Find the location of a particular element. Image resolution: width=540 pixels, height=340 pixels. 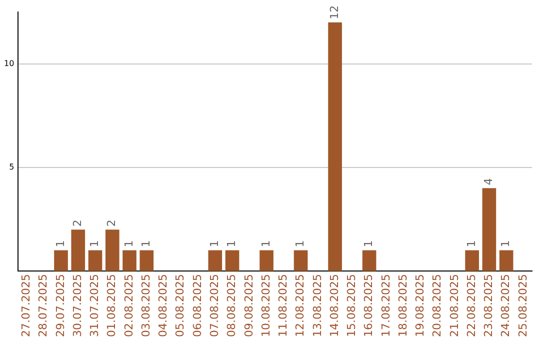

x-tick-label: 14.08.2025 is located at coordinates (334, 306).